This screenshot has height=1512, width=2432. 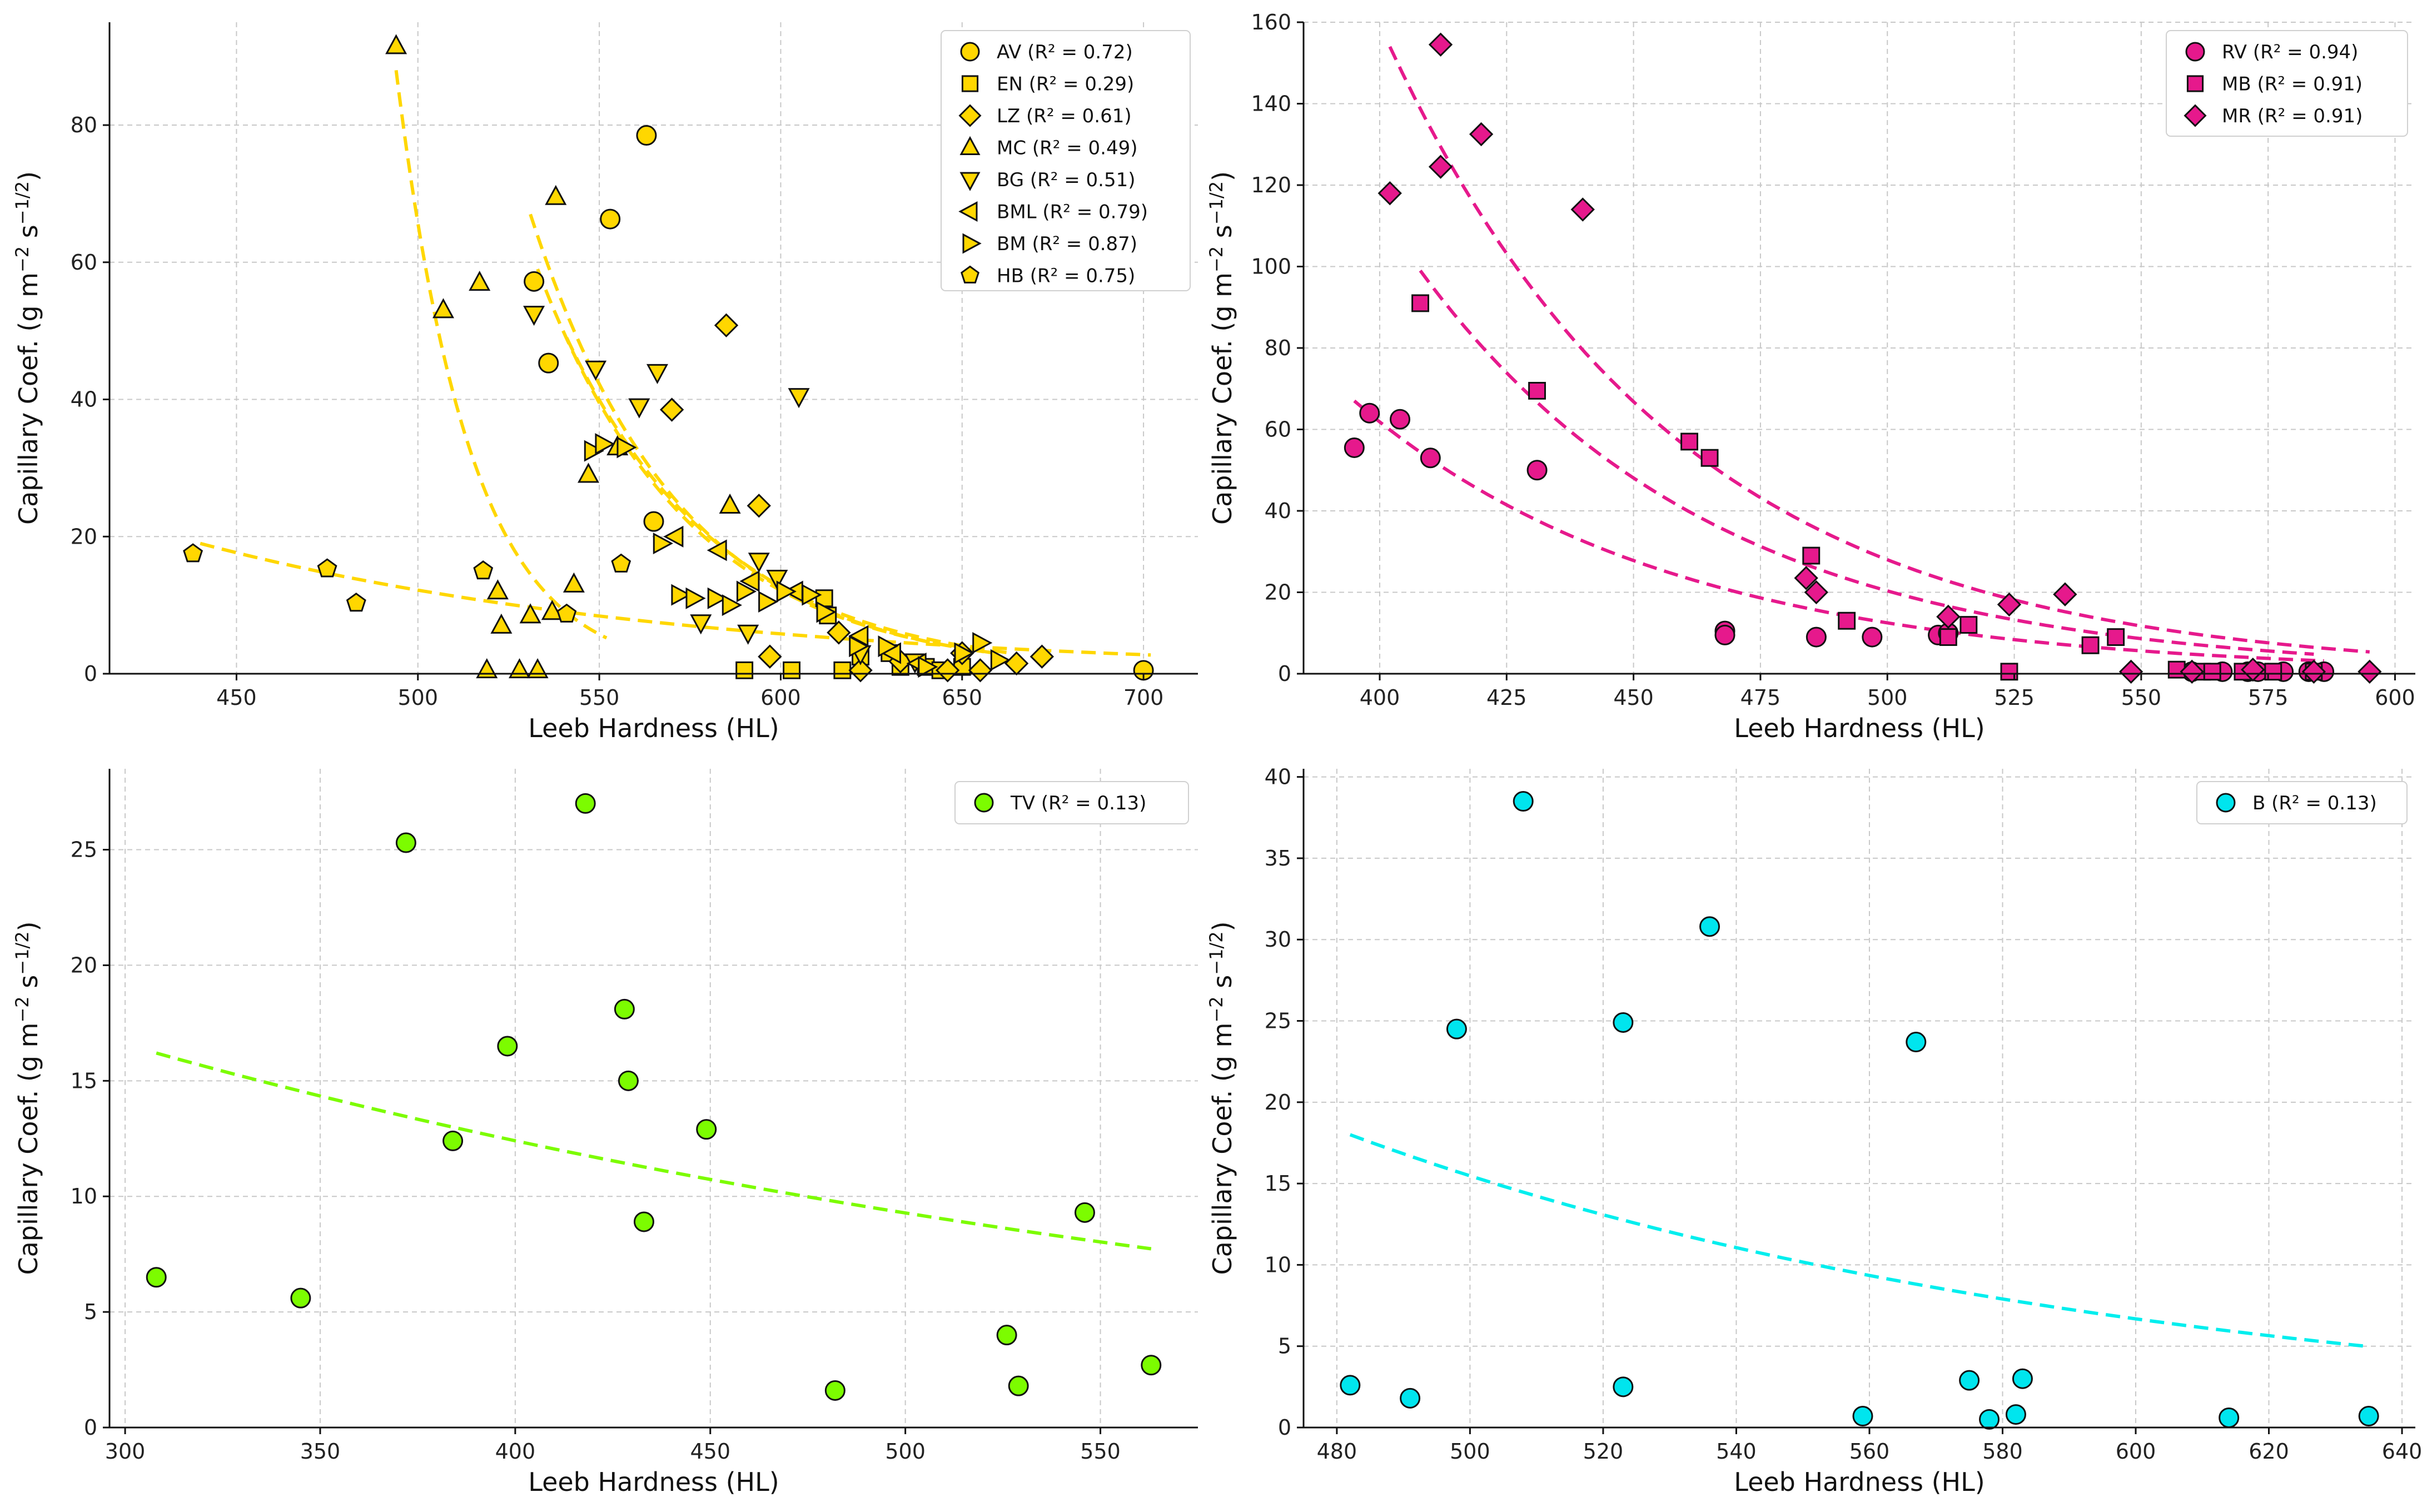 I want to click on x-tick-label: 525, so click(x=2014, y=697).